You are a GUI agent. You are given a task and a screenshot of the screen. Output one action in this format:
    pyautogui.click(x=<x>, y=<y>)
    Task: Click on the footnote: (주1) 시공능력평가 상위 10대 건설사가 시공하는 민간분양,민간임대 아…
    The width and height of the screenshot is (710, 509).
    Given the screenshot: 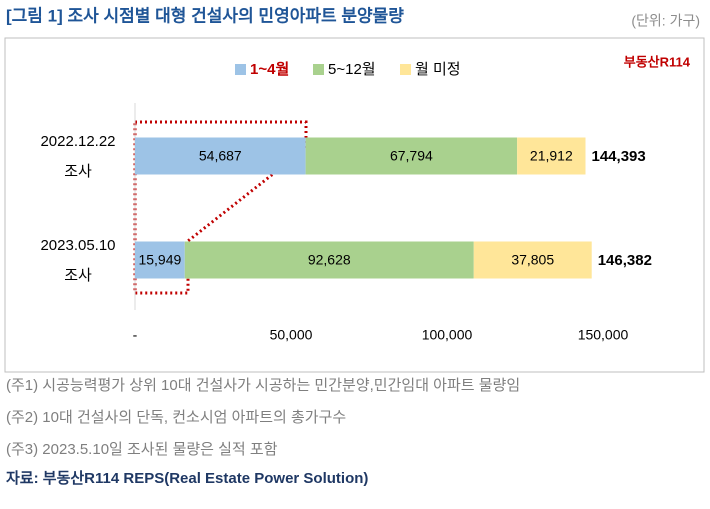 What is the action you would take?
    pyautogui.click(x=263, y=385)
    